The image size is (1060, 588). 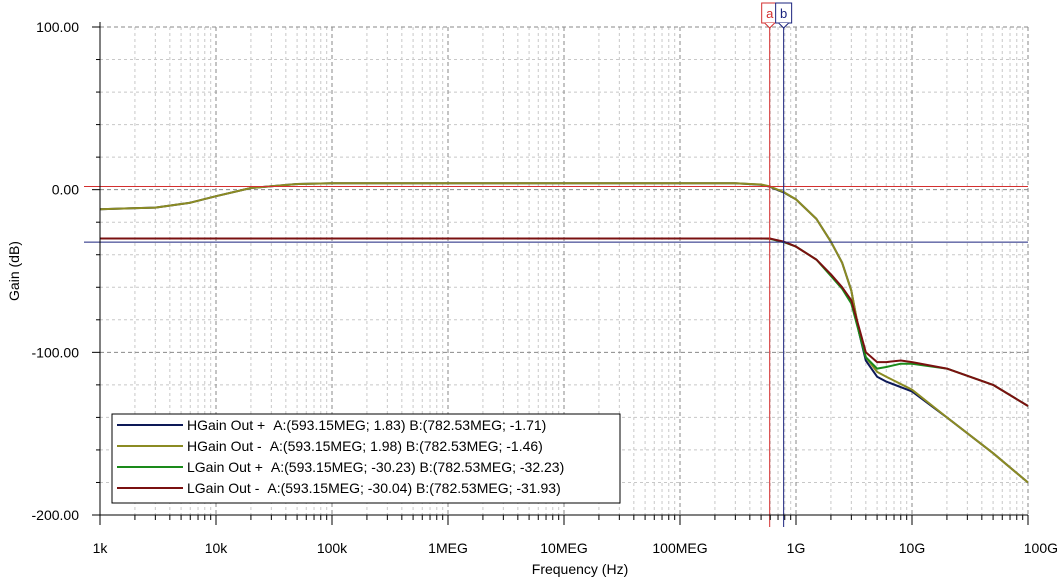 What do you see at coordinates (225, 467) in the screenshot?
I see `legend-series-name-2: LGain Out +` at bounding box center [225, 467].